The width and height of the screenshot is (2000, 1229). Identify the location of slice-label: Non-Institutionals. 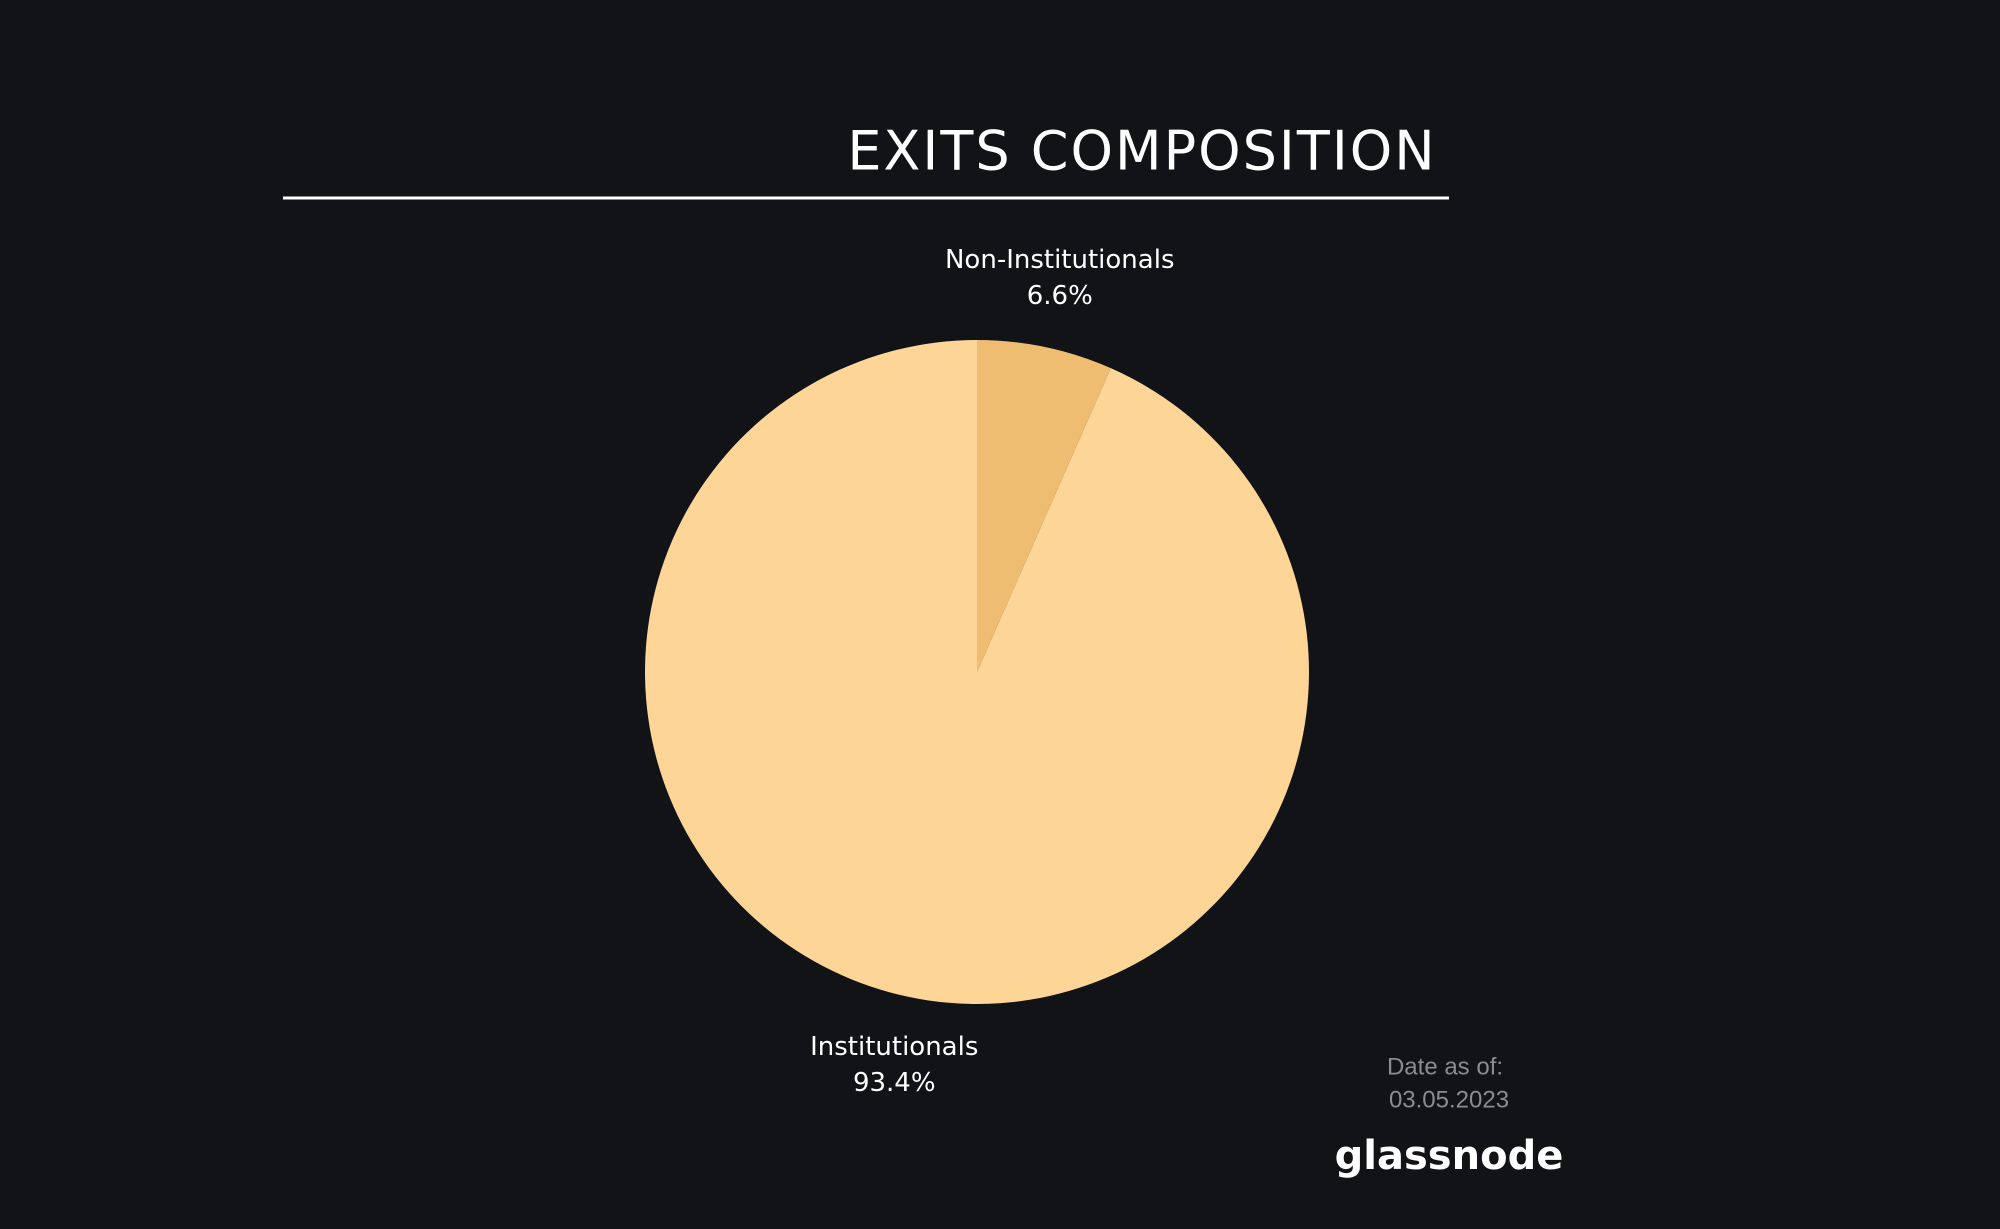
(1060, 260).